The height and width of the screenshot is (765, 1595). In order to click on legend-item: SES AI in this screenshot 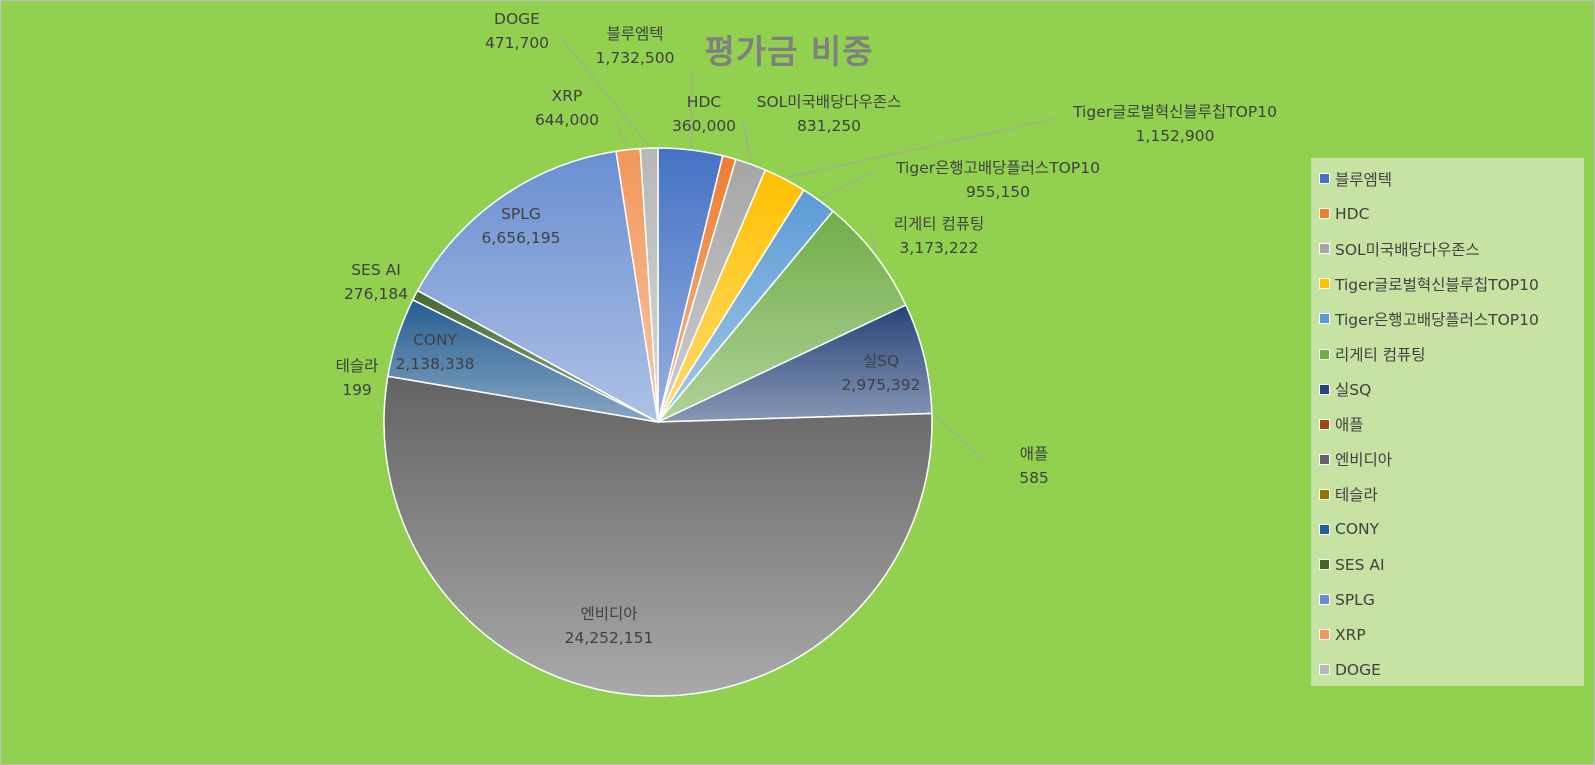, I will do `click(1447, 564)`.